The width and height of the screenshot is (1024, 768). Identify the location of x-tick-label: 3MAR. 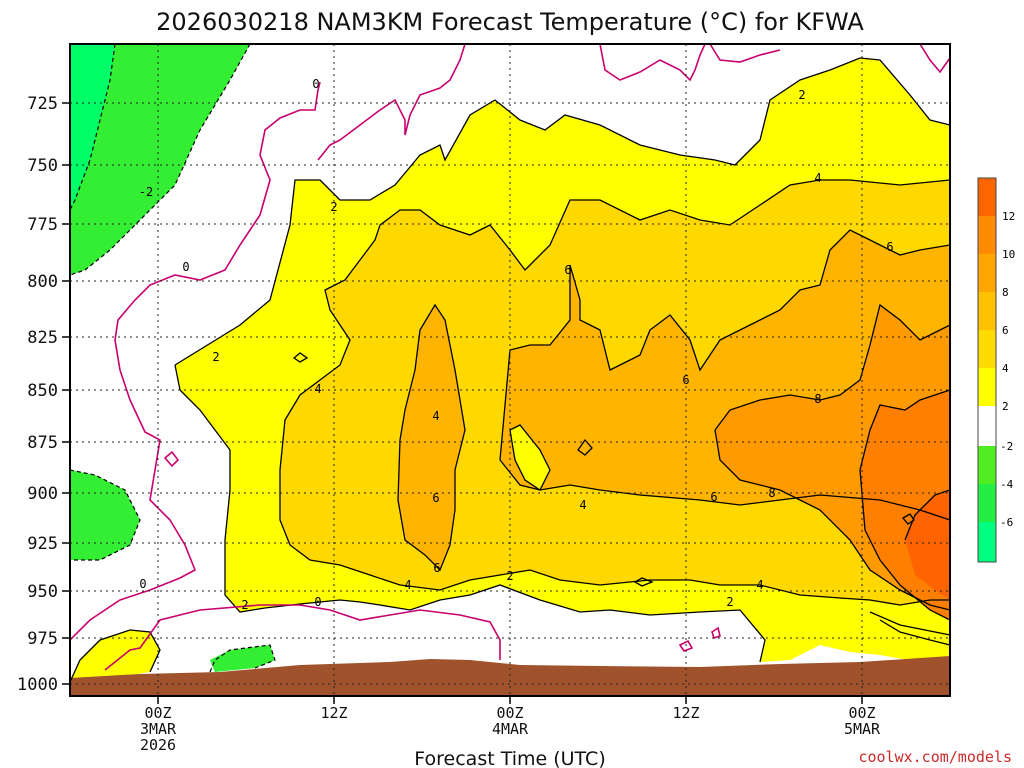
(158, 729).